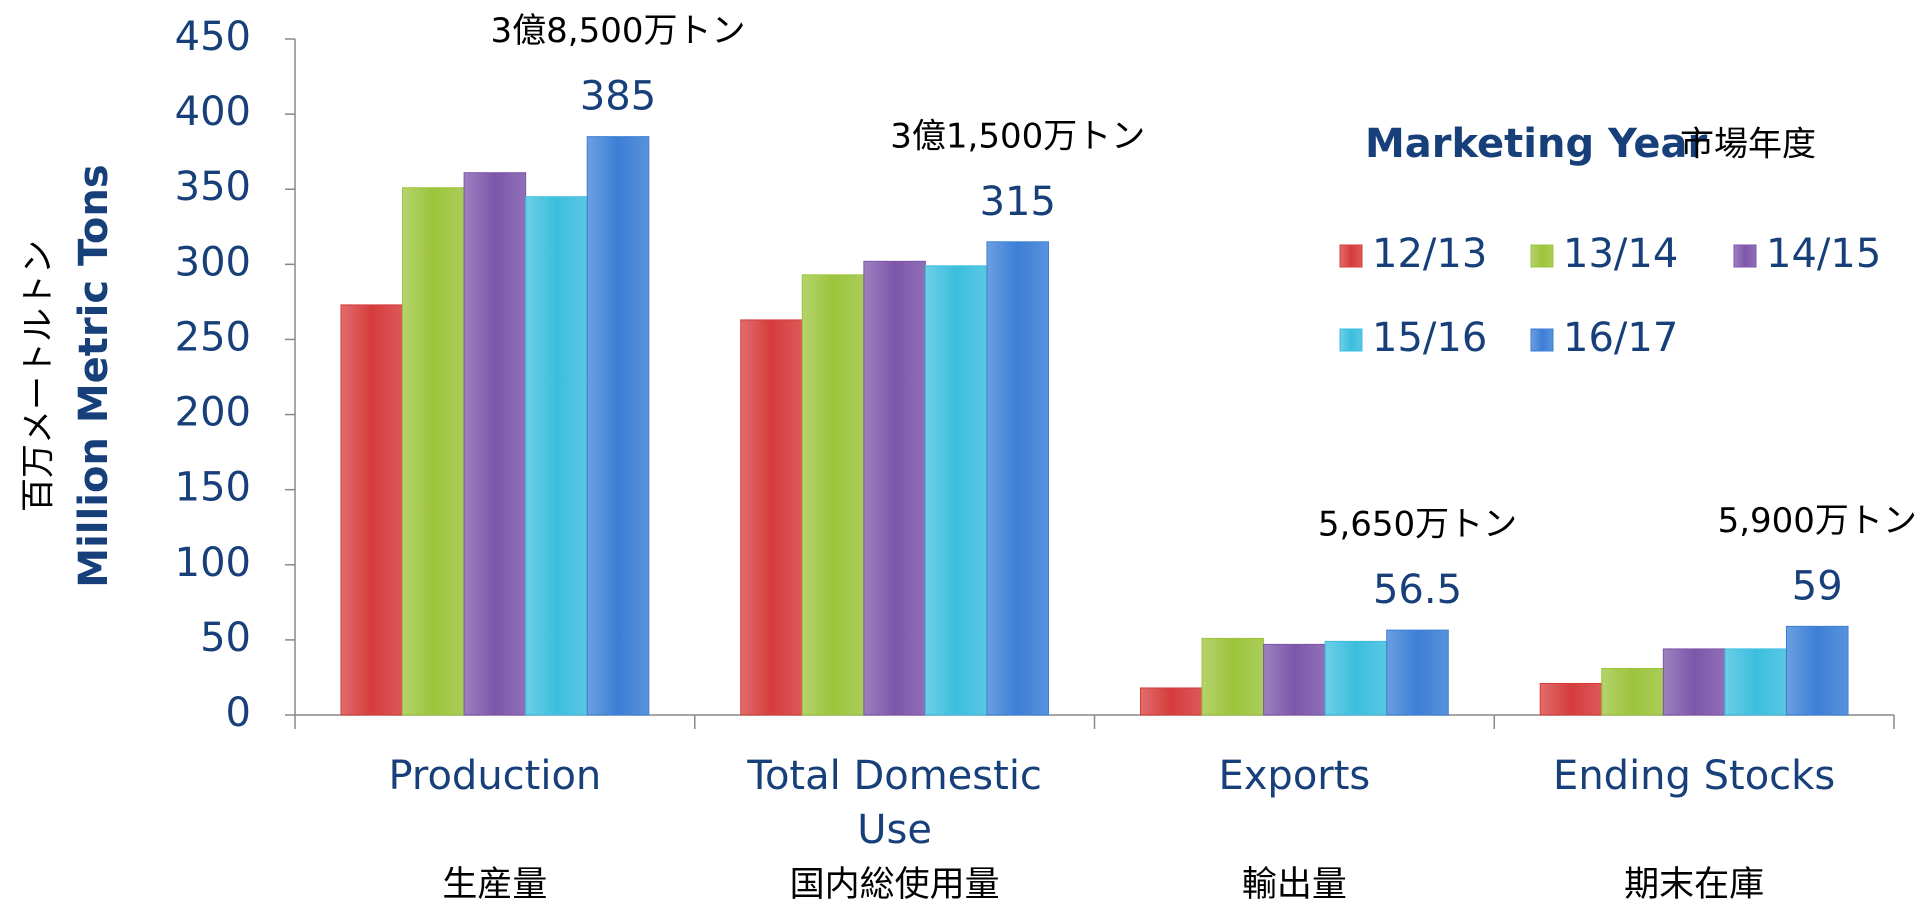 Image resolution: width=1926 pixels, height=910 pixels. What do you see at coordinates (213, 262) in the screenshot?
I see `y-tick-label: 300` at bounding box center [213, 262].